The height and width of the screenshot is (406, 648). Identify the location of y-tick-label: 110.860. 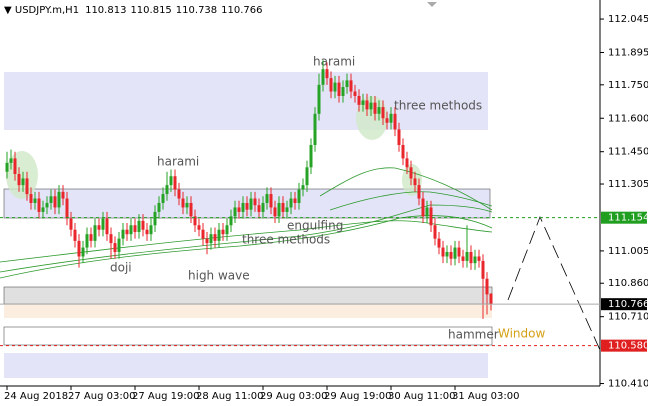
(628, 283).